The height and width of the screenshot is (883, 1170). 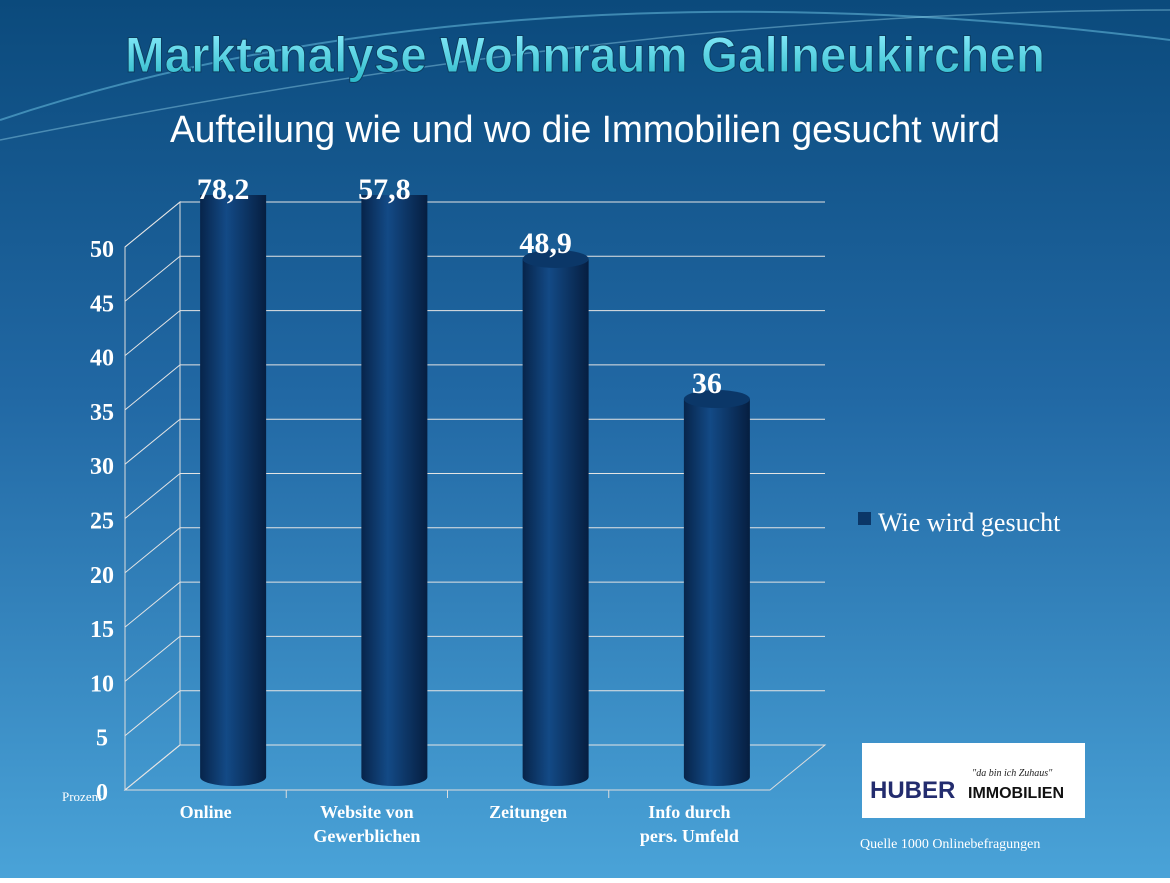 What do you see at coordinates (102, 359) in the screenshot?
I see `y-tick-label: 40` at bounding box center [102, 359].